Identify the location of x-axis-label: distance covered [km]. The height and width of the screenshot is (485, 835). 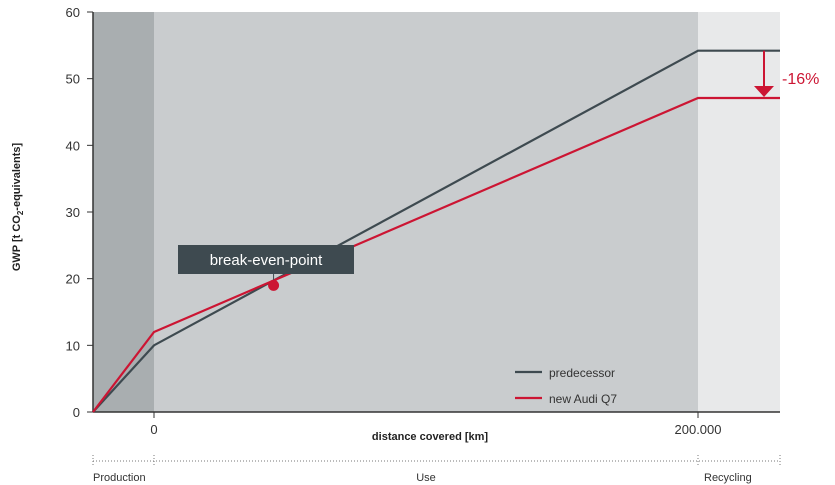
(430, 437).